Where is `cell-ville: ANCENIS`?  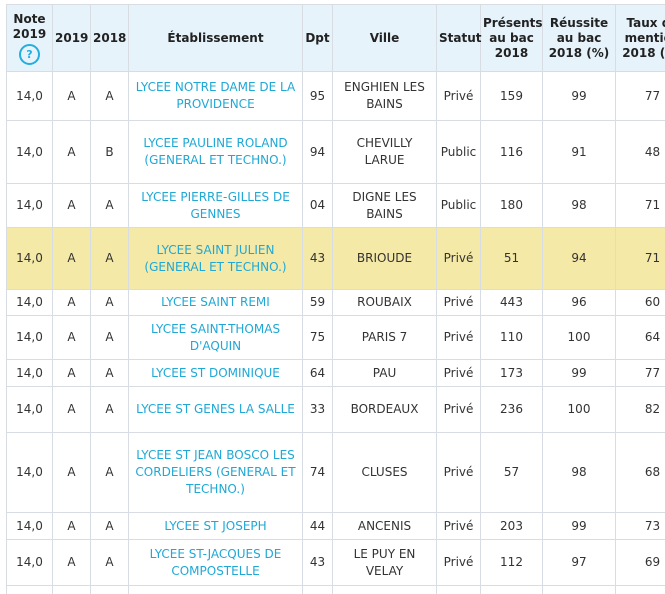 cell-ville: ANCENIS is located at coordinates (384, 526).